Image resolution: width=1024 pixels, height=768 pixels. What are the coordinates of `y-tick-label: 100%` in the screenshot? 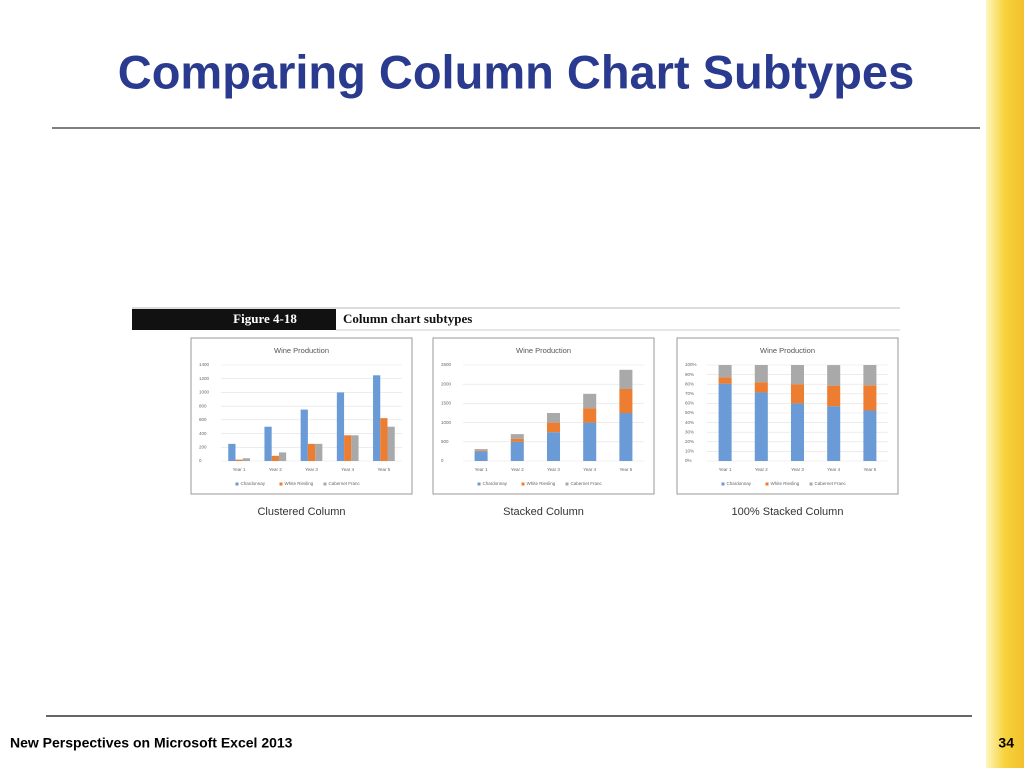 It's located at (691, 364).